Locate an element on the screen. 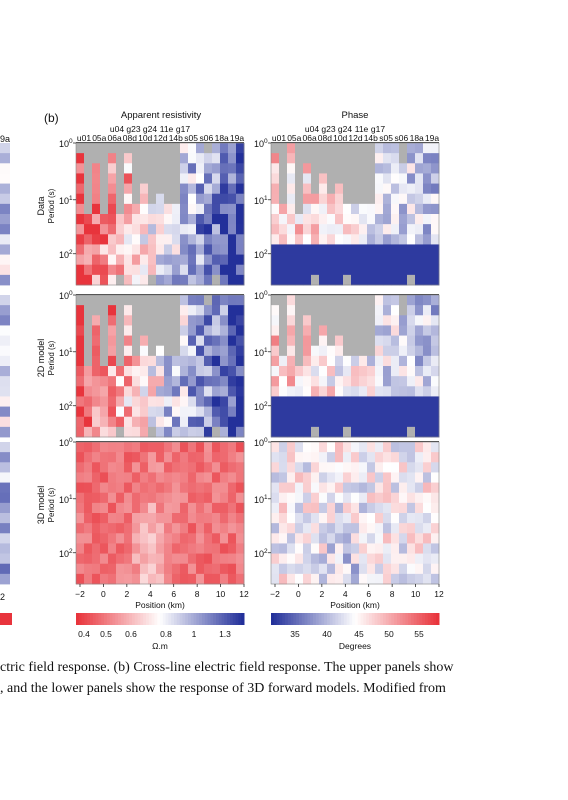  station-label-bottom: s05 is located at coordinates (386, 138).